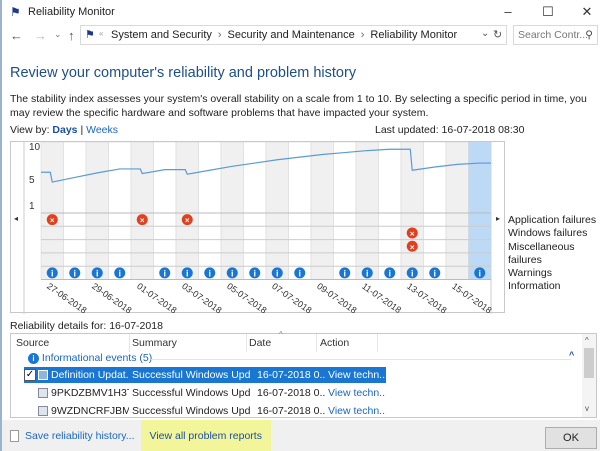 Image resolution: width=600 pixels, height=451 pixels. Describe the element at coordinates (33, 343) in the screenshot. I see `column-source: Source` at that location.